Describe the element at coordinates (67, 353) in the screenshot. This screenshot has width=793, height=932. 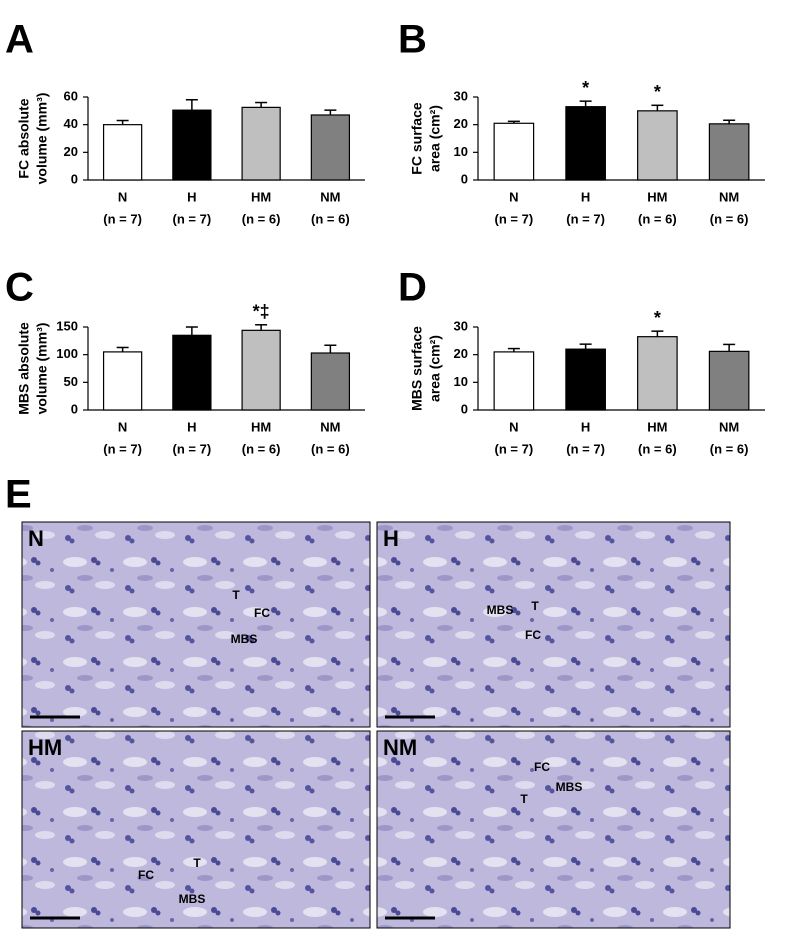
I see `y-tick-label: 100` at that location.